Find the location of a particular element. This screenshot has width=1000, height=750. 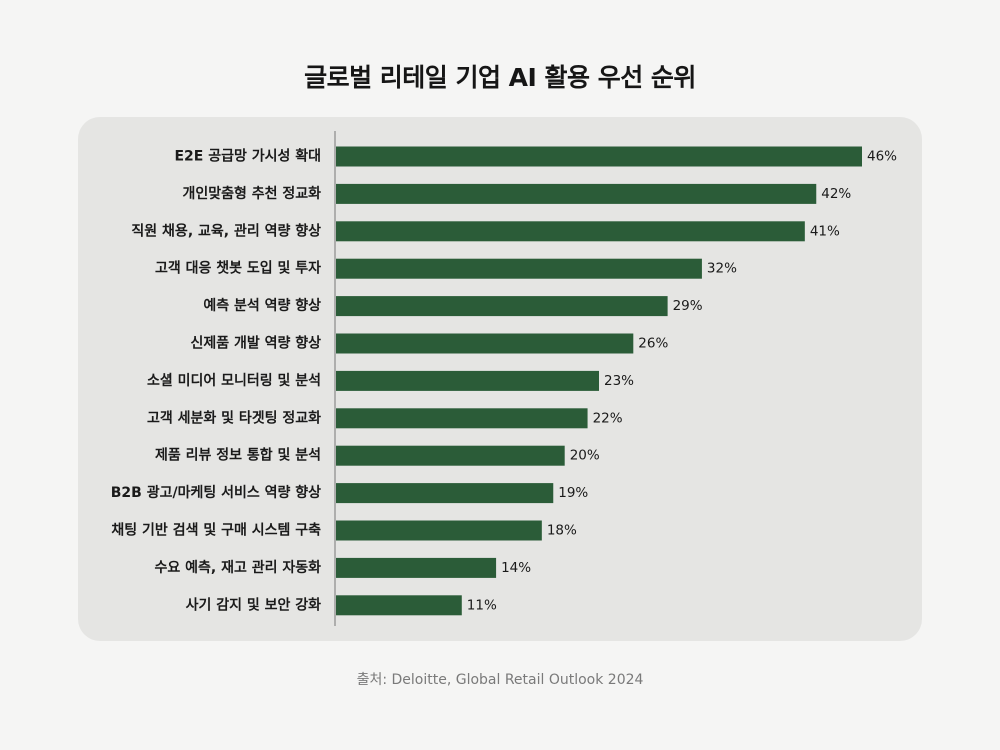

value-label: 20% is located at coordinates (585, 456).